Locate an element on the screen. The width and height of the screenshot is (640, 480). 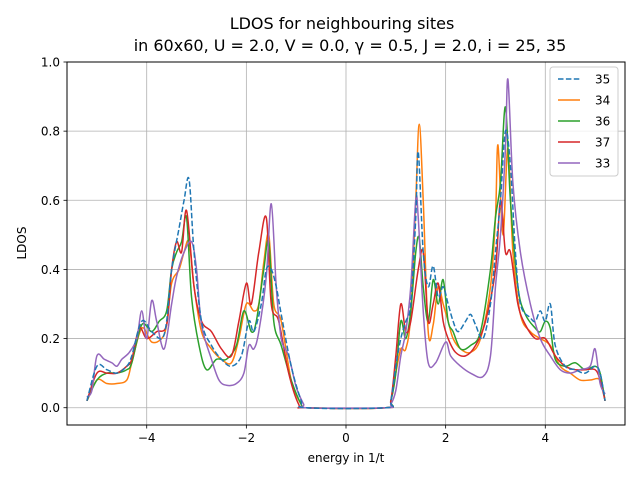
x-tick-label: 2 is located at coordinates (446, 438).